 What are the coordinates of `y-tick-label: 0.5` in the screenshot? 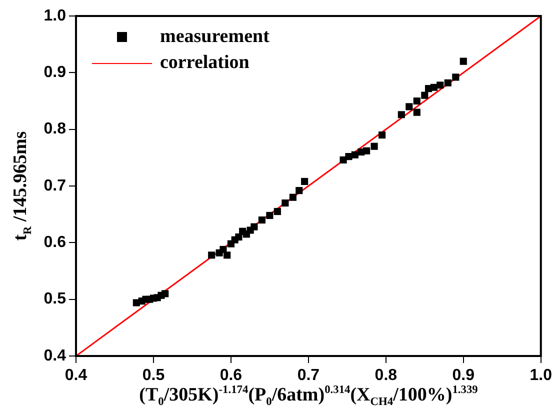 It's located at (55, 299).